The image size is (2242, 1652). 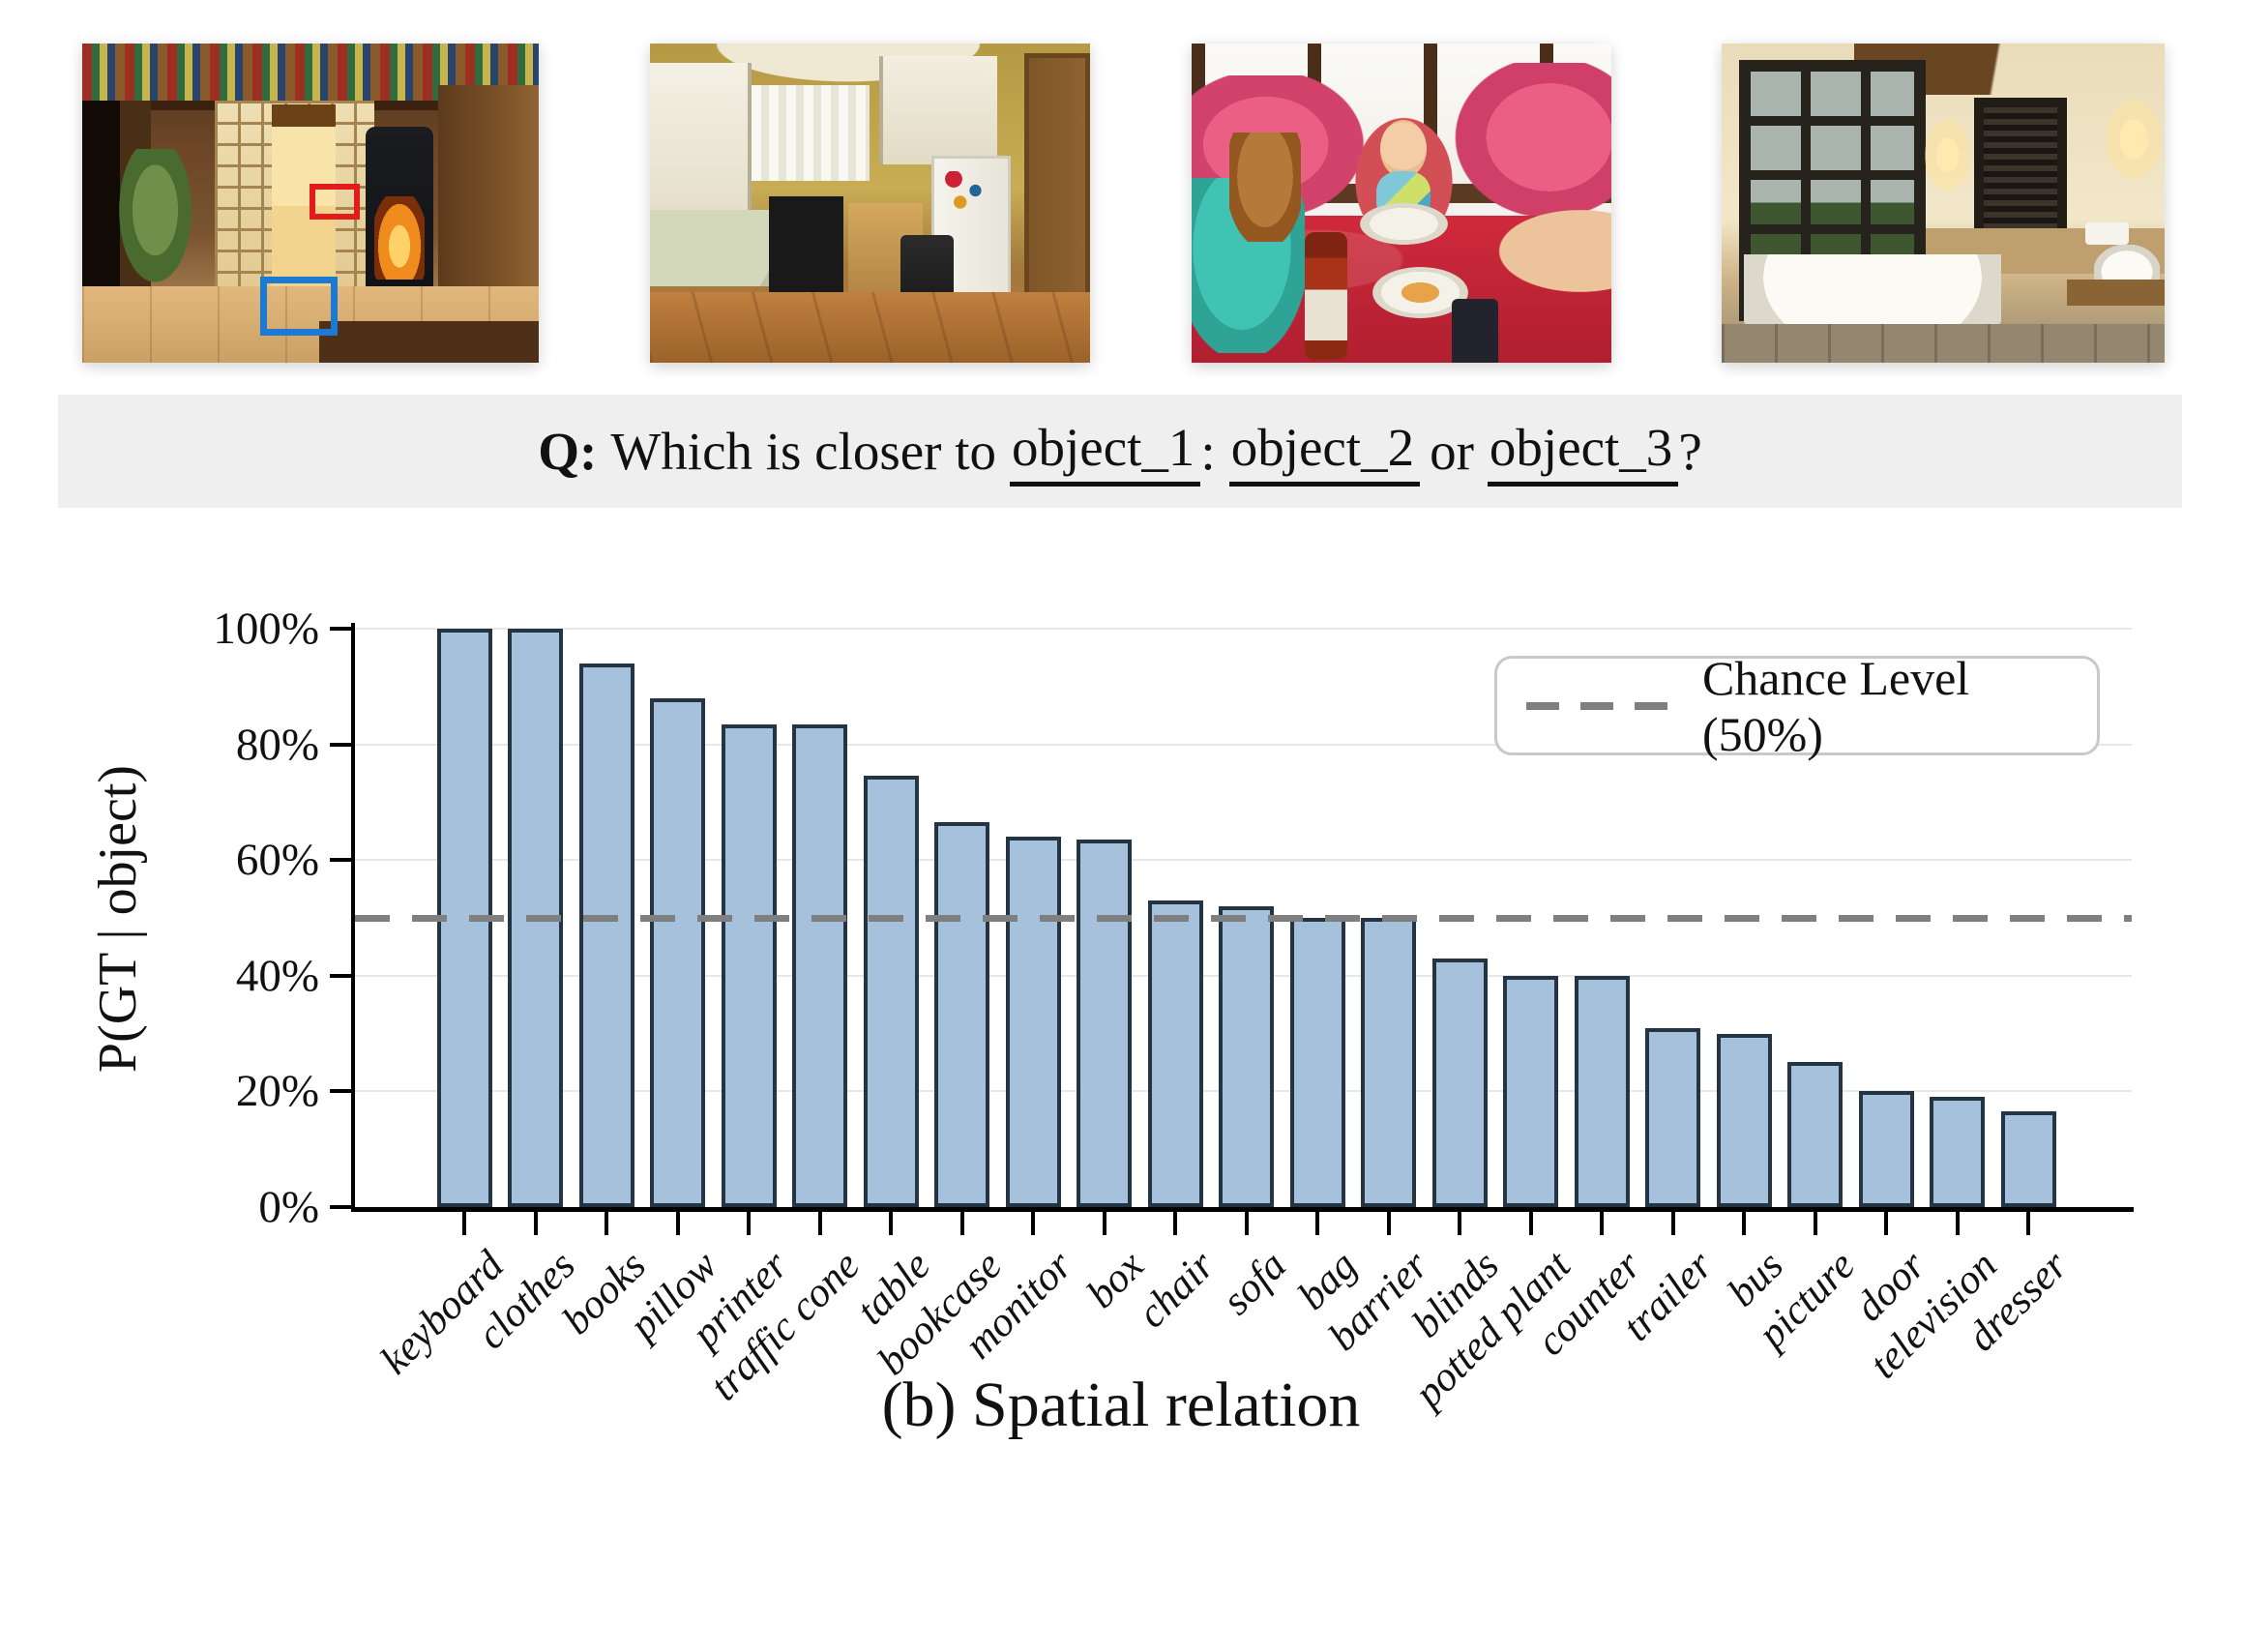 I want to click on mug, so click(x=1475, y=331).